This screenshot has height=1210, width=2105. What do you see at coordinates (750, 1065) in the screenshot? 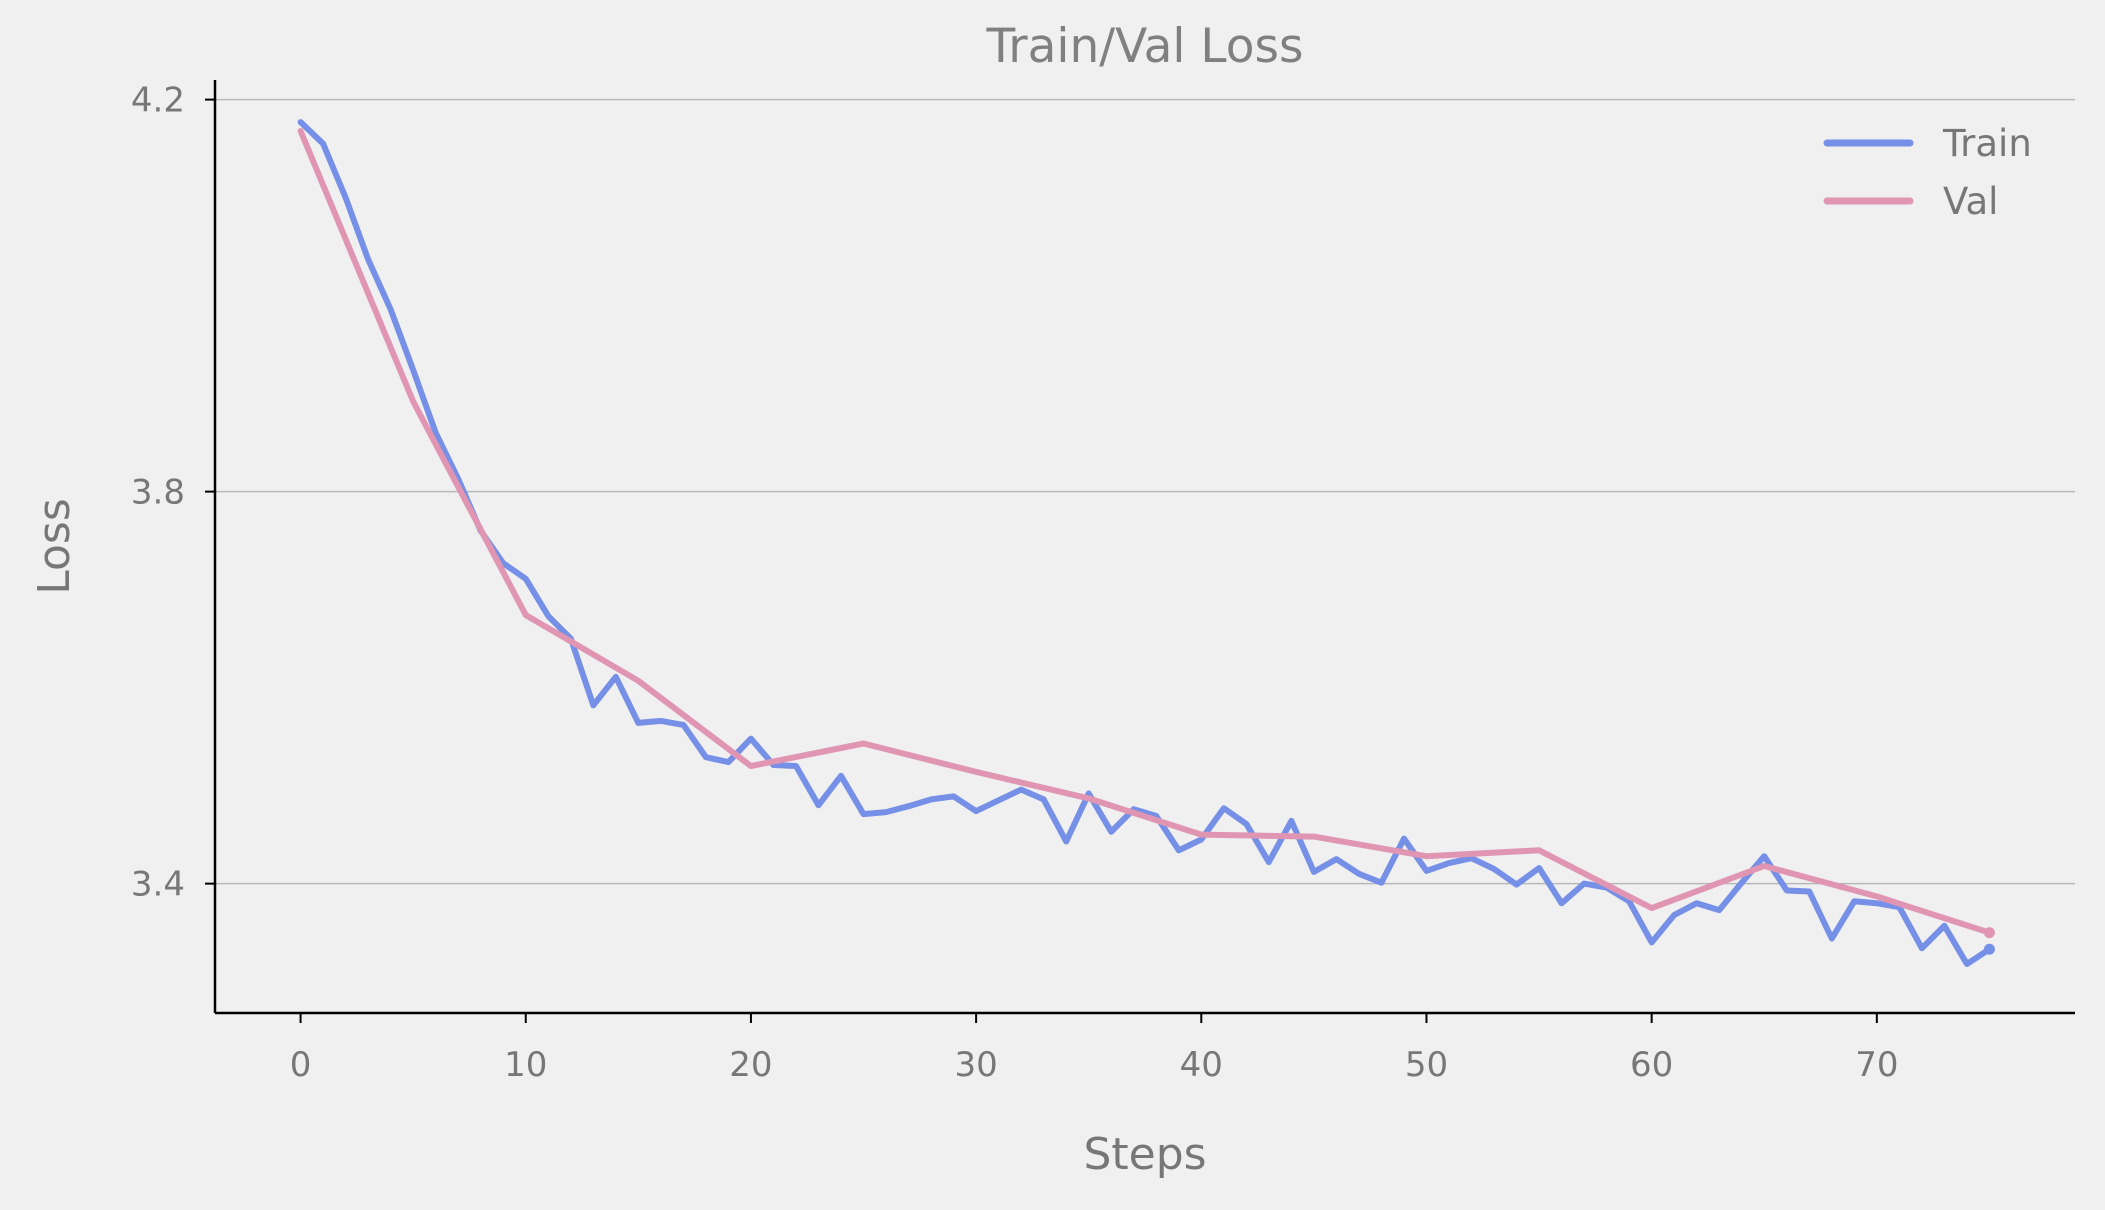
I see `x-tick-label: 20` at bounding box center [750, 1065].